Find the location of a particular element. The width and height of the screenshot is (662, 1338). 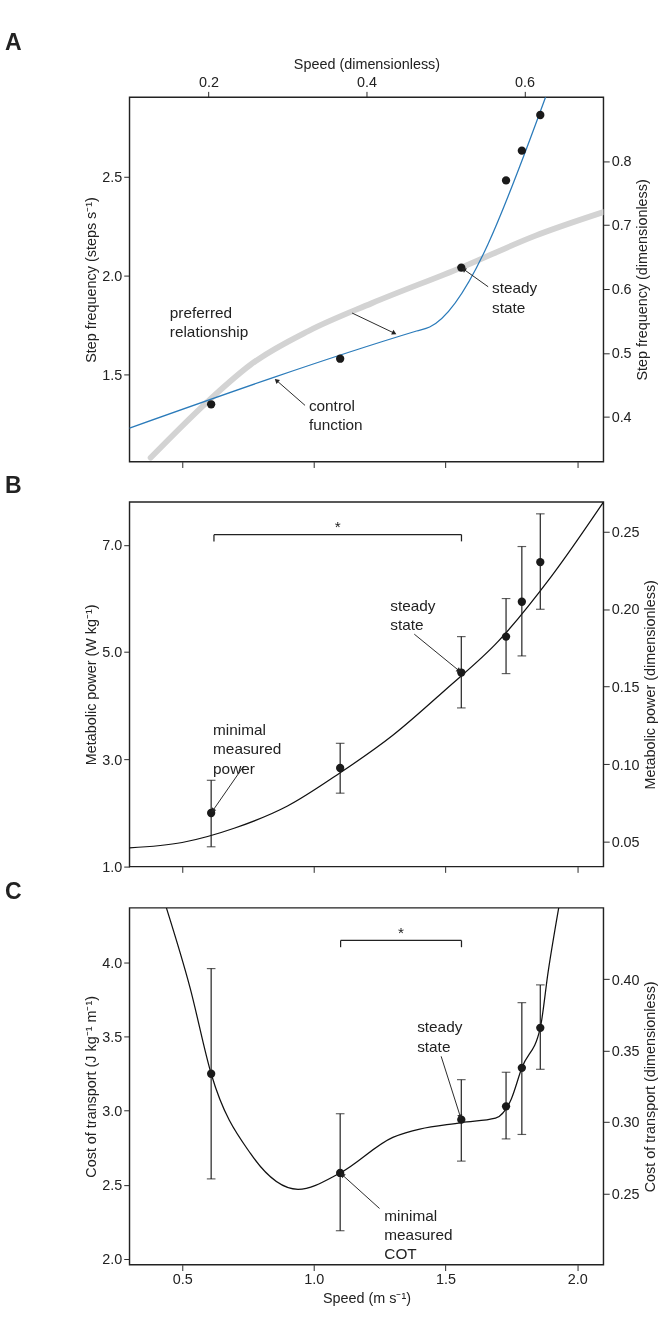

y-tick-label: 7.0 is located at coordinates (112, 545).